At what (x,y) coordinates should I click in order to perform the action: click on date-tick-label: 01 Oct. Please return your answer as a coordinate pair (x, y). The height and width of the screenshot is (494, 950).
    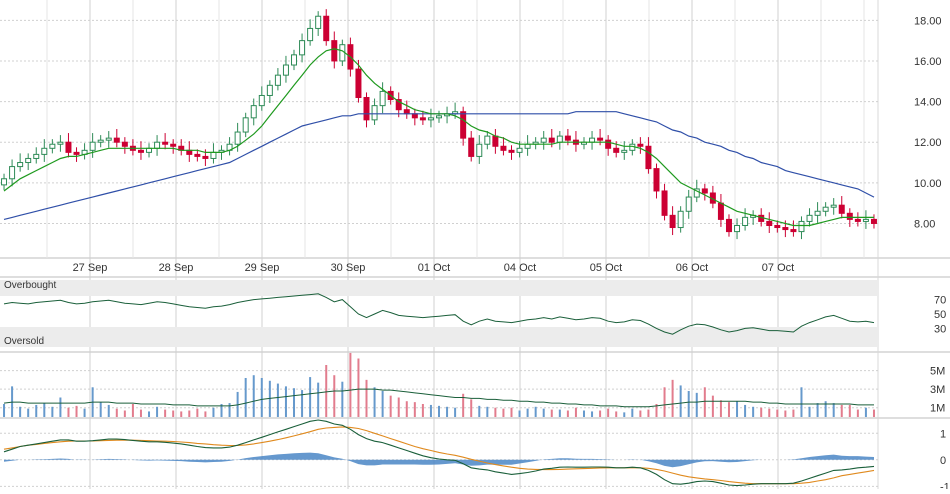
    Looking at the image, I should click on (434, 268).